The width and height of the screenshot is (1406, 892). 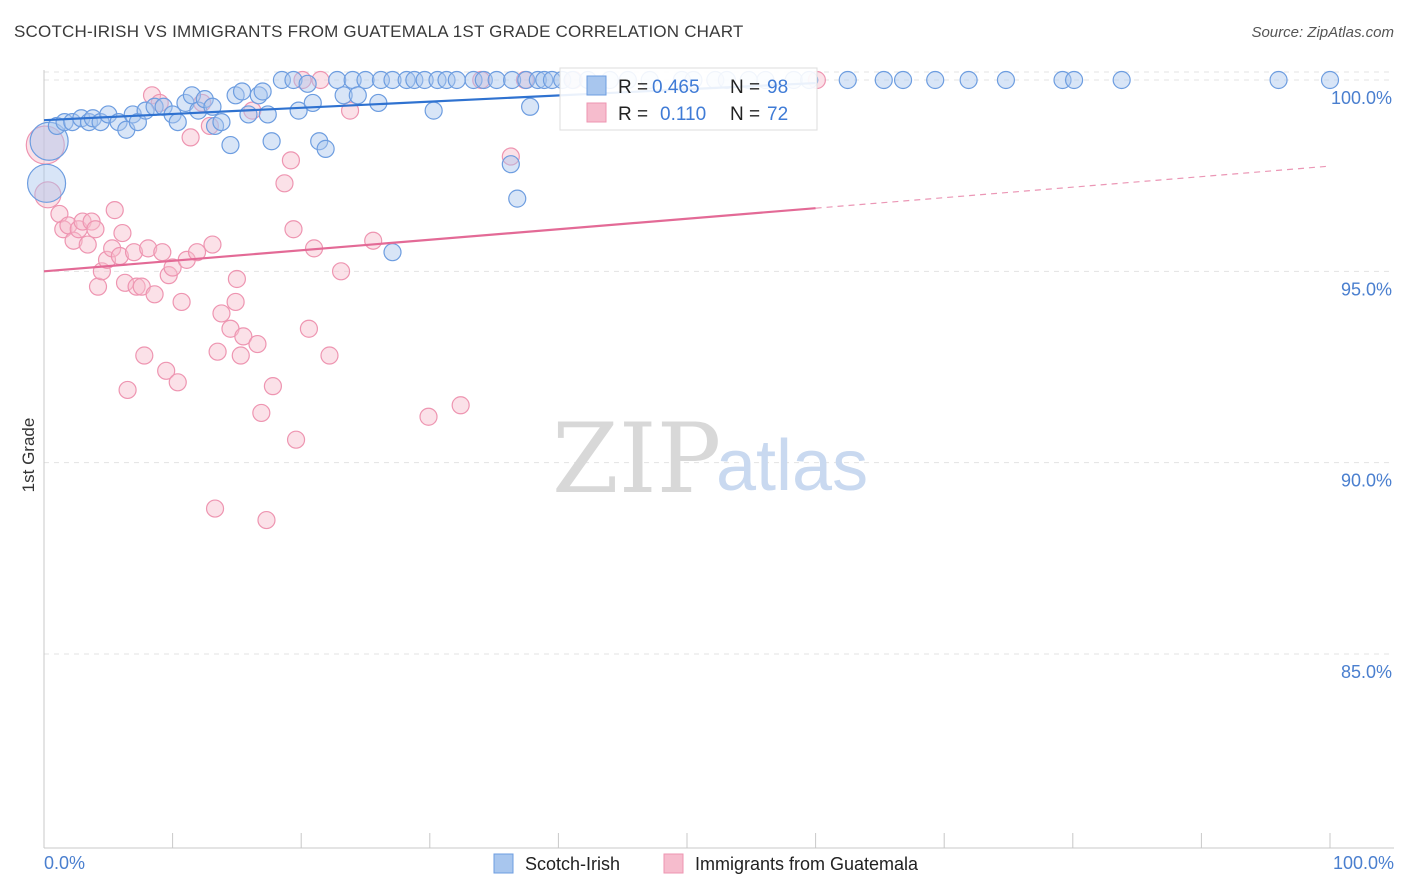 What do you see at coordinates (1361, 385) in the screenshot?
I see `y-tick-labels: 85.0% 90.0% 95.0% 100.0%` at bounding box center [1361, 385].